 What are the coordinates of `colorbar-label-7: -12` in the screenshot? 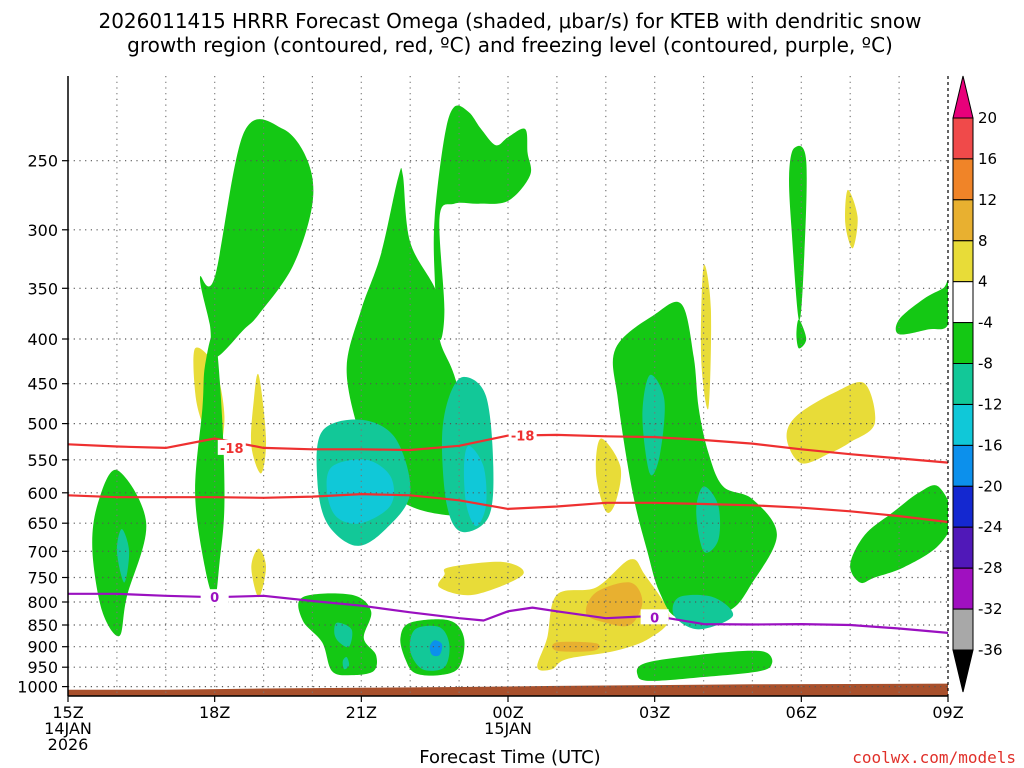 It's located at (990, 405).